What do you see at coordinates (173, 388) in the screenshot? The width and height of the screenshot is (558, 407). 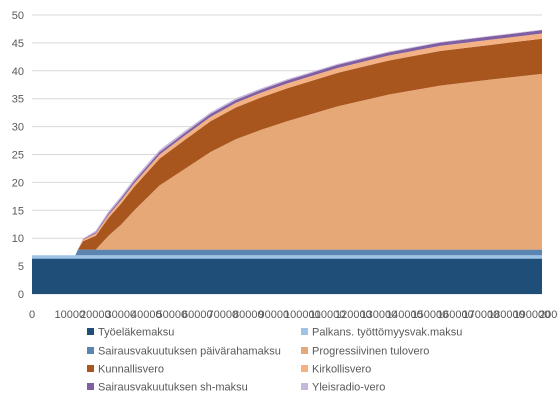 I see `legend-label-6: Sairausvakuutuksen sh-maksu` at bounding box center [173, 388].